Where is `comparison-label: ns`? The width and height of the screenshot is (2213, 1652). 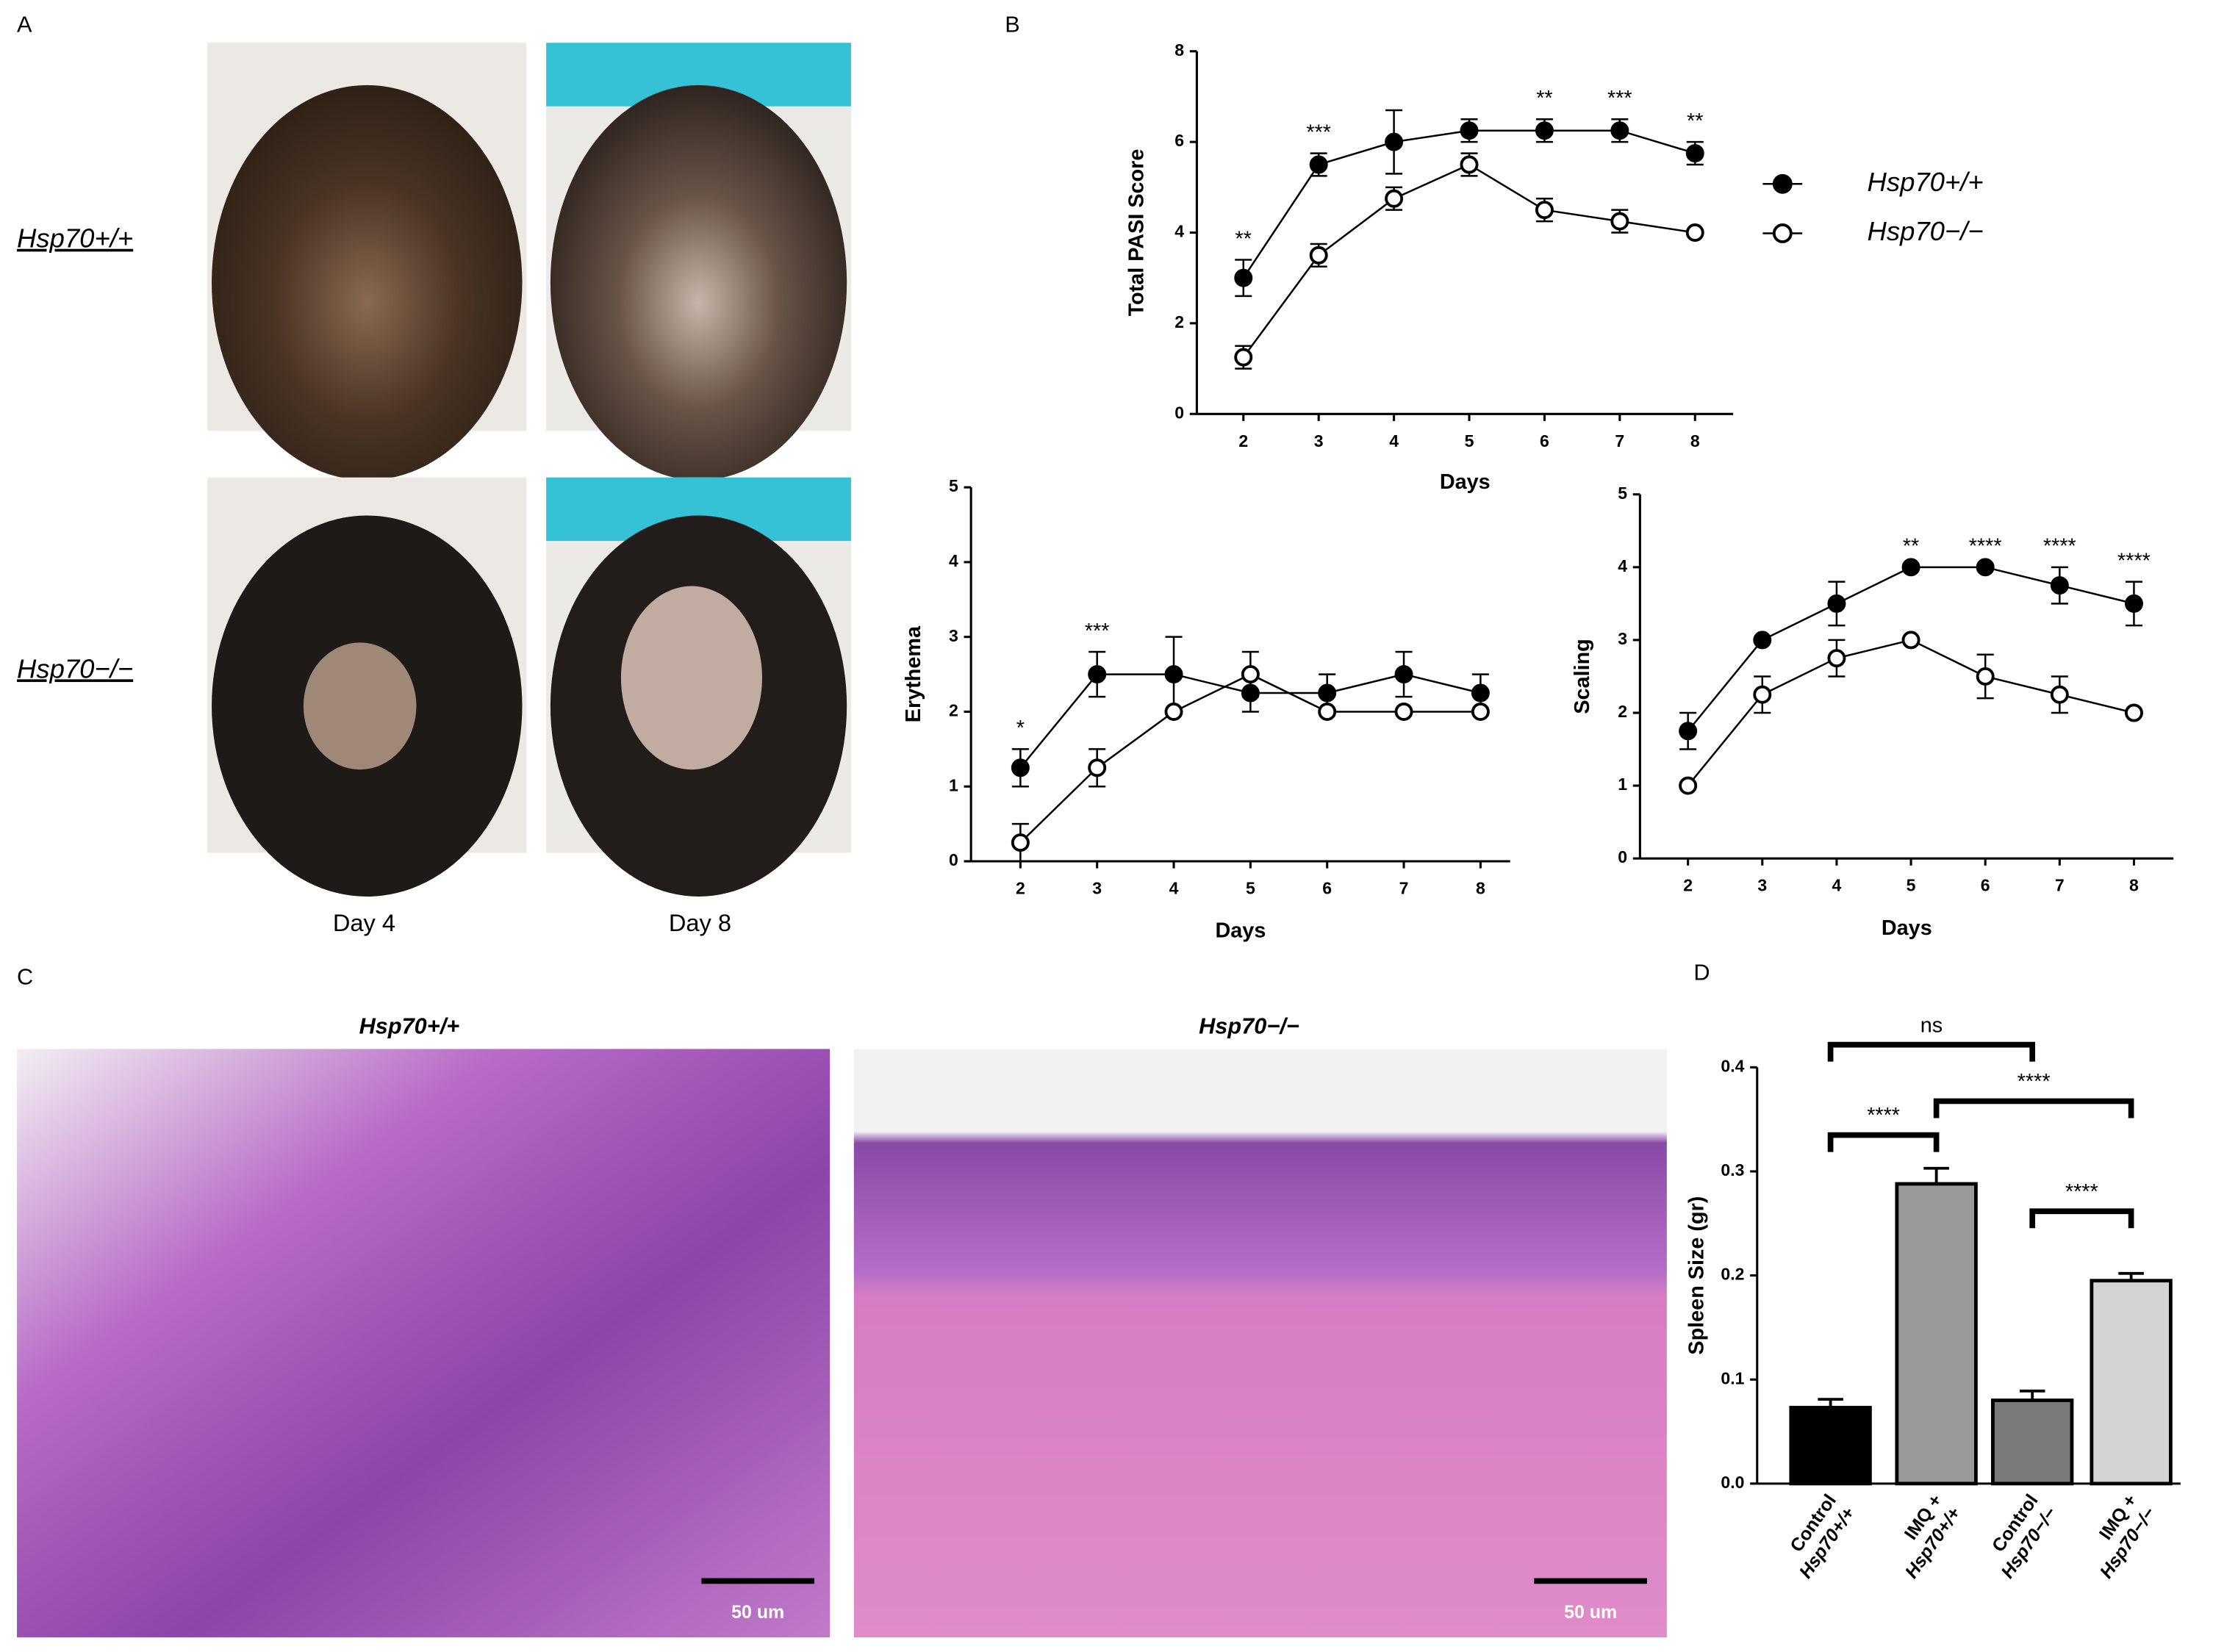 comparison-label: ns is located at coordinates (1931, 1025).